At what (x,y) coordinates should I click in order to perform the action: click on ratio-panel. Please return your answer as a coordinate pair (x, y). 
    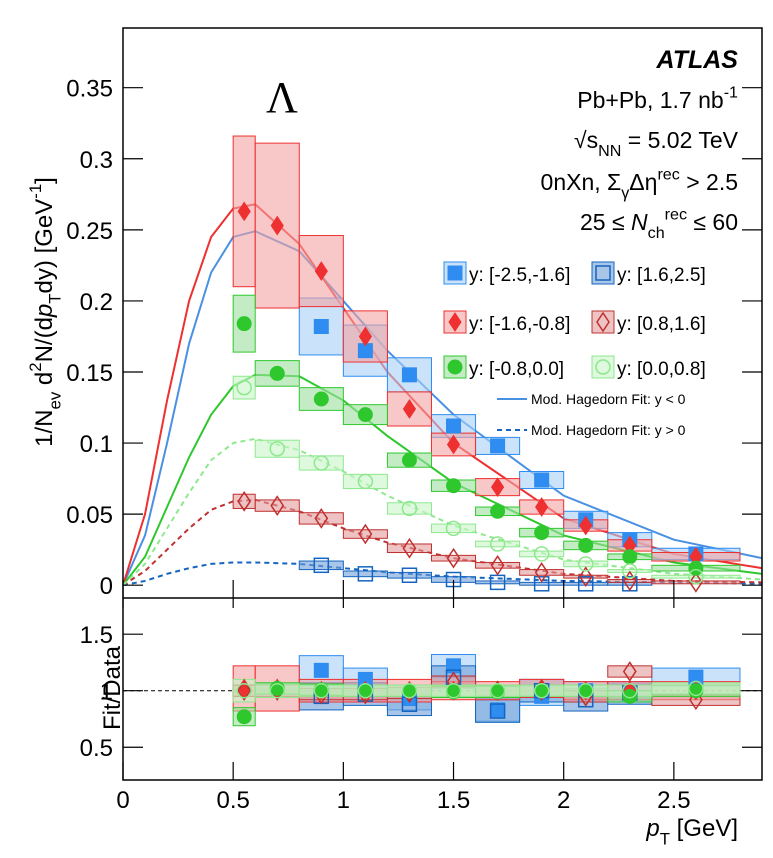
    Looking at the image, I should click on (442, 690).